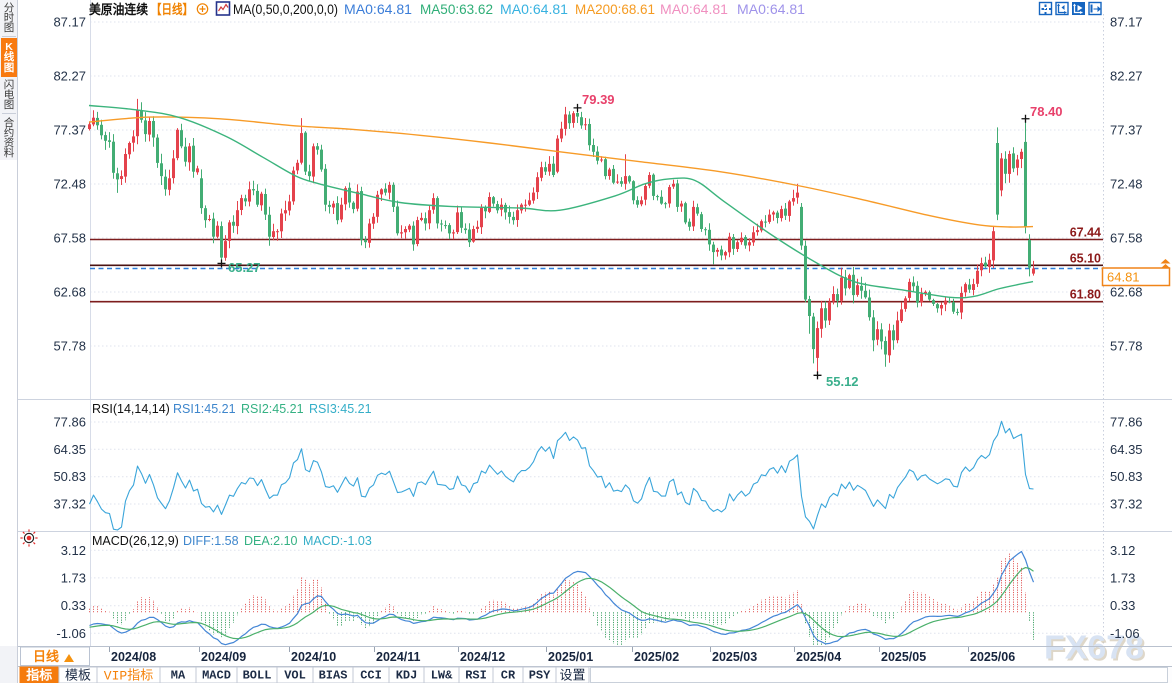  What do you see at coordinates (818, 657) in the screenshot?
I see `svg-text: 2025/04` at bounding box center [818, 657].